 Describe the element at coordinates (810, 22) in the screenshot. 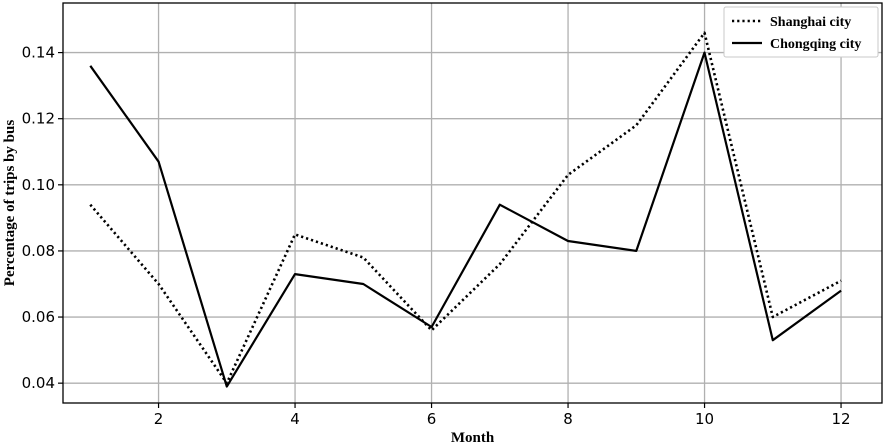

I see `legend-label-shanghai: Shanghai city` at that location.